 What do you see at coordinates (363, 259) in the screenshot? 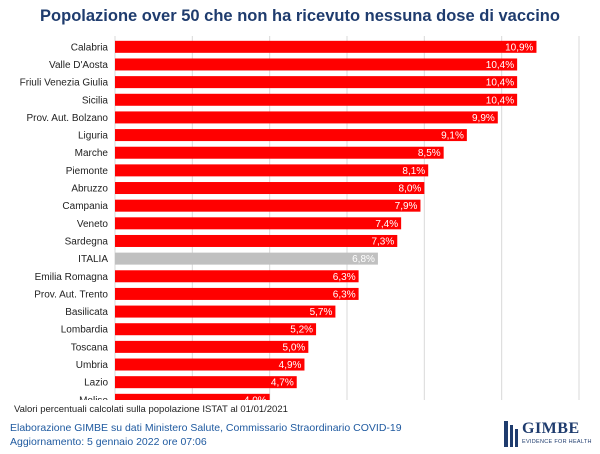
I see `data-label: 6,8%` at bounding box center [363, 259].